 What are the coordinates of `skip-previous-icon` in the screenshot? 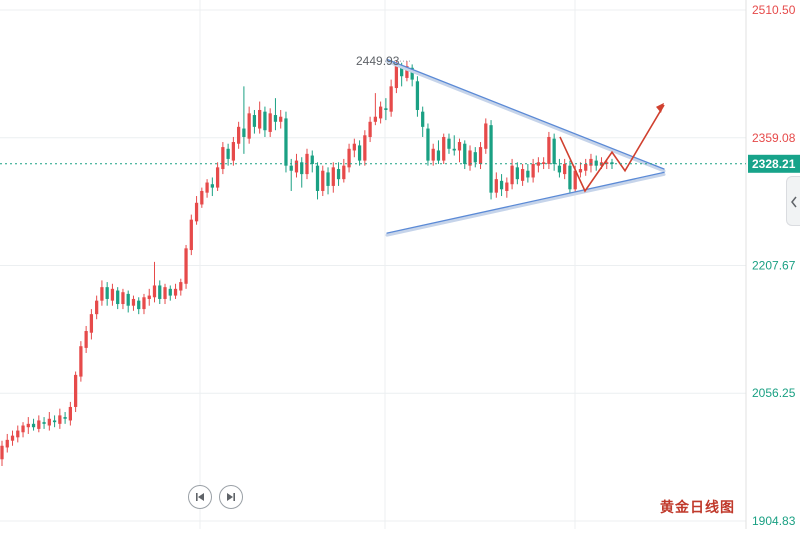 It's located at (200, 497).